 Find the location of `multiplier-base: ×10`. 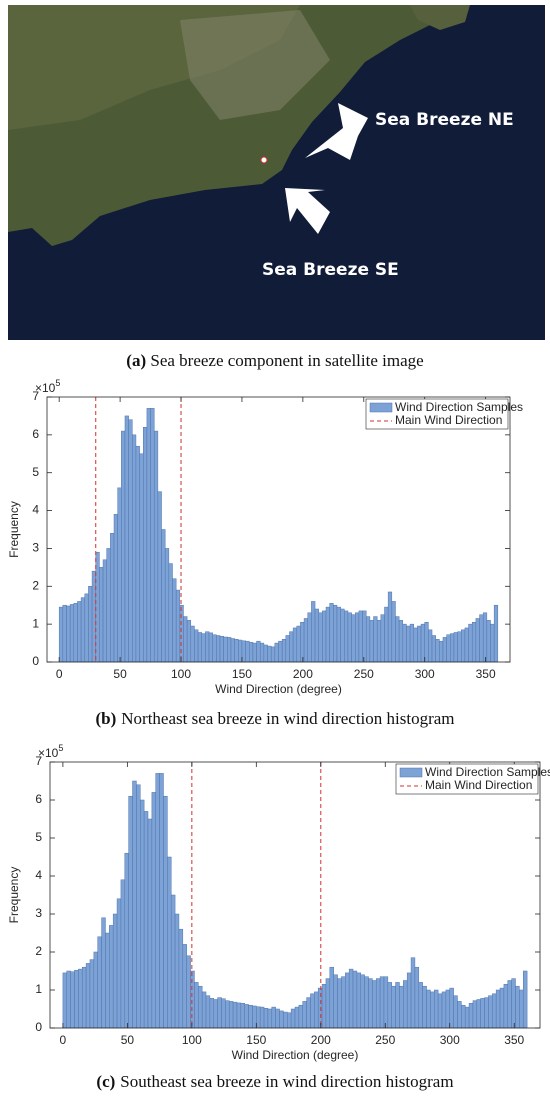

multiplier-base: ×10 is located at coordinates (45, 388).